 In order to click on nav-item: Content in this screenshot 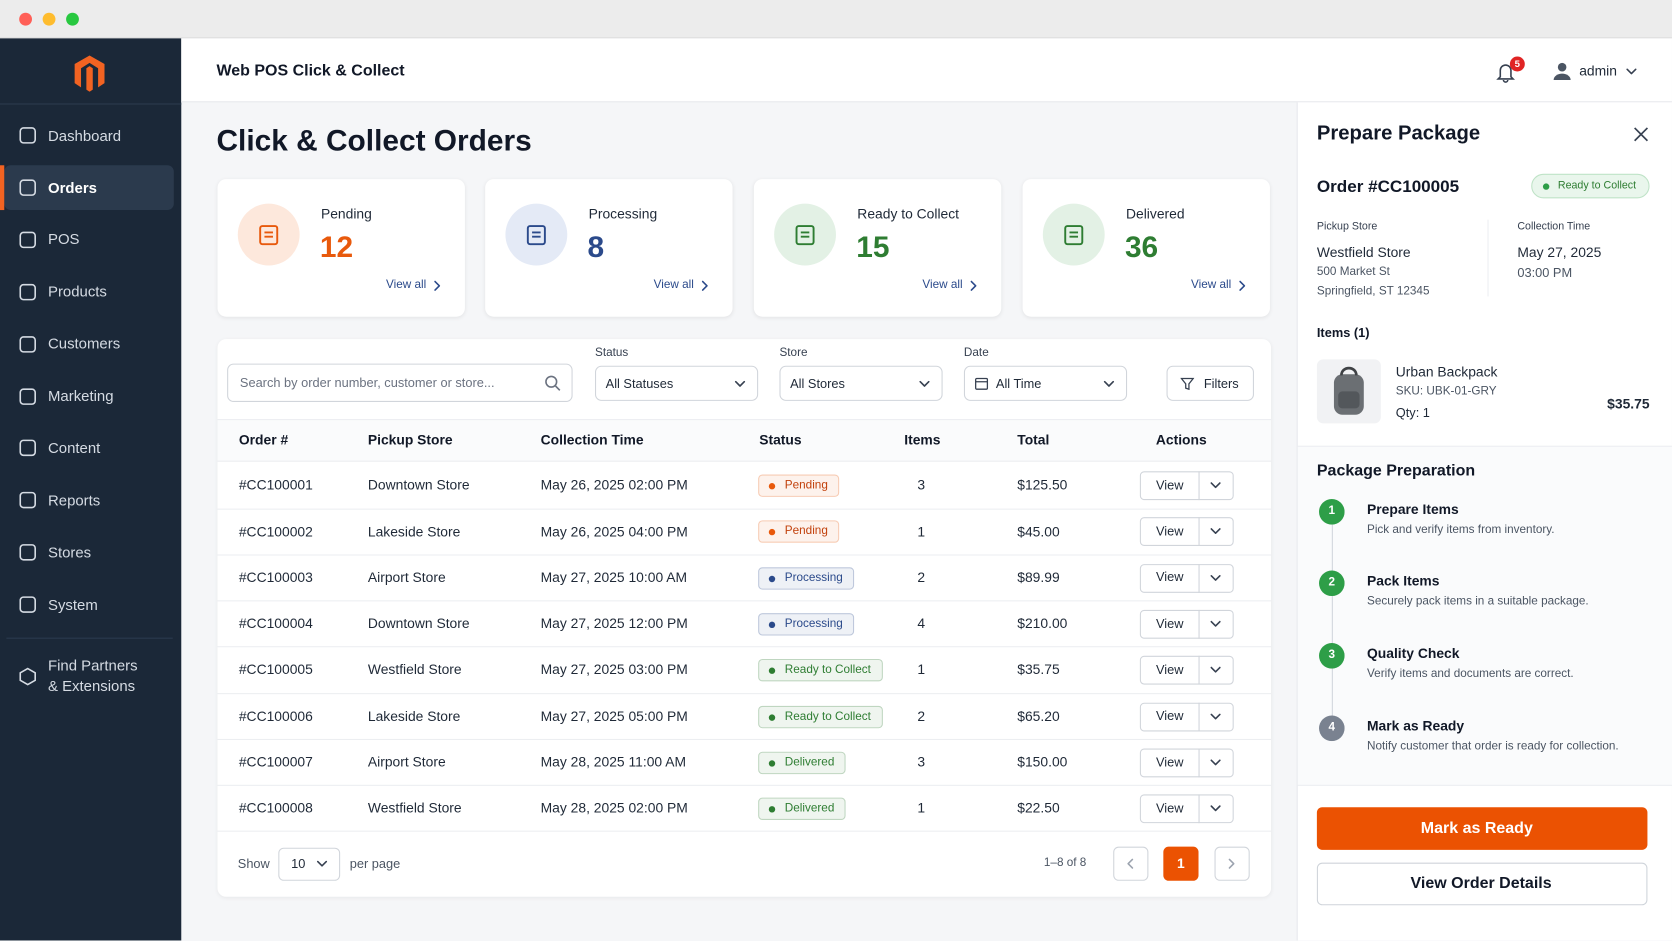, I will do `click(74, 448)`.